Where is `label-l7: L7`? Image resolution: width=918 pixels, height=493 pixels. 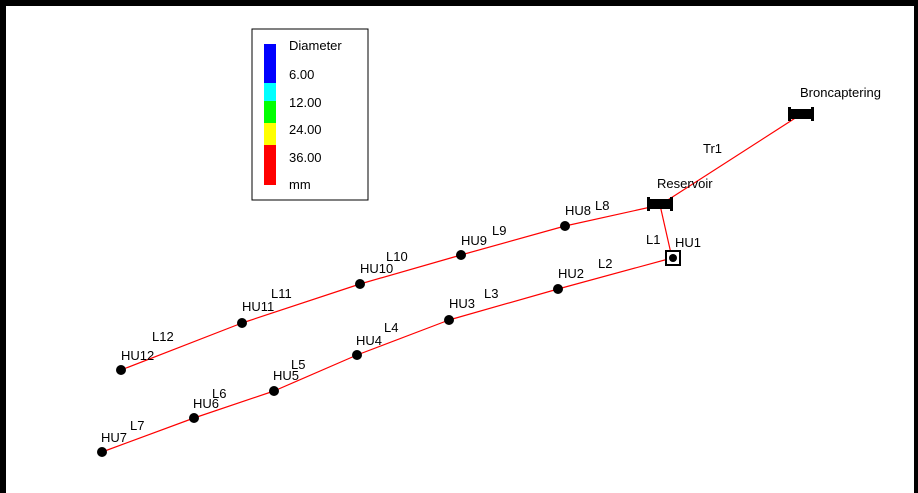
label-l7: L7 is located at coordinates (137, 425).